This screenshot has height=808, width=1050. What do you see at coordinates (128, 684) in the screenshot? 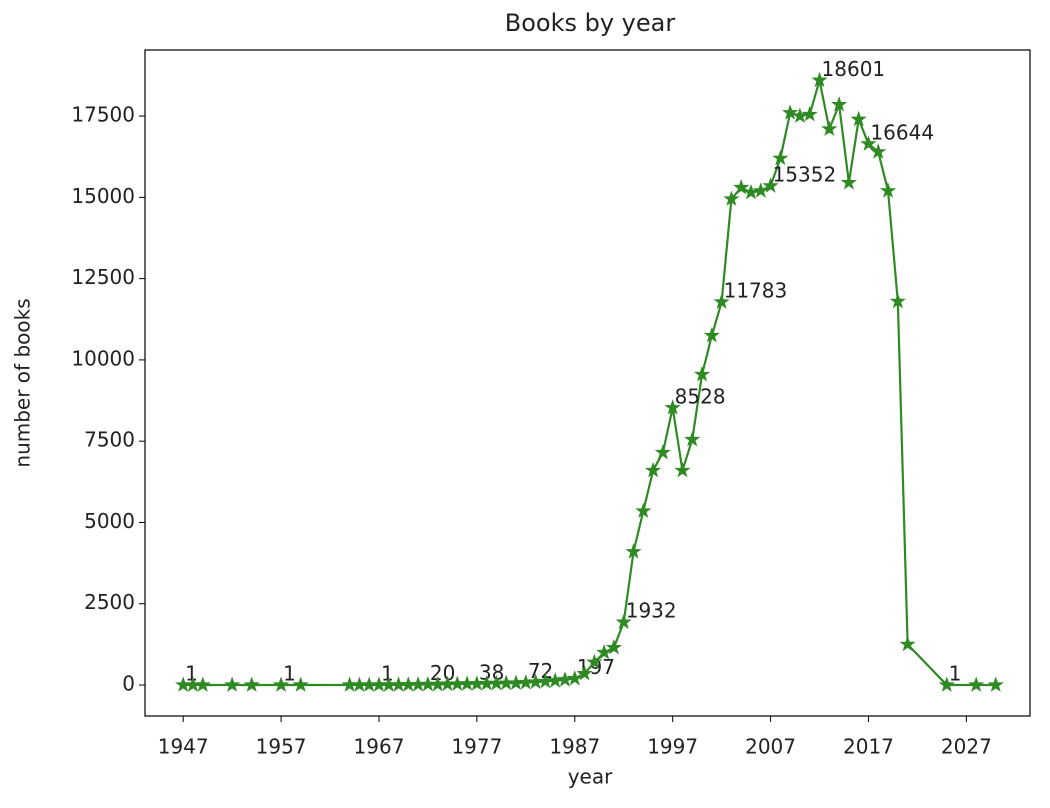
I see `y-tick-label: 0` at bounding box center [128, 684].